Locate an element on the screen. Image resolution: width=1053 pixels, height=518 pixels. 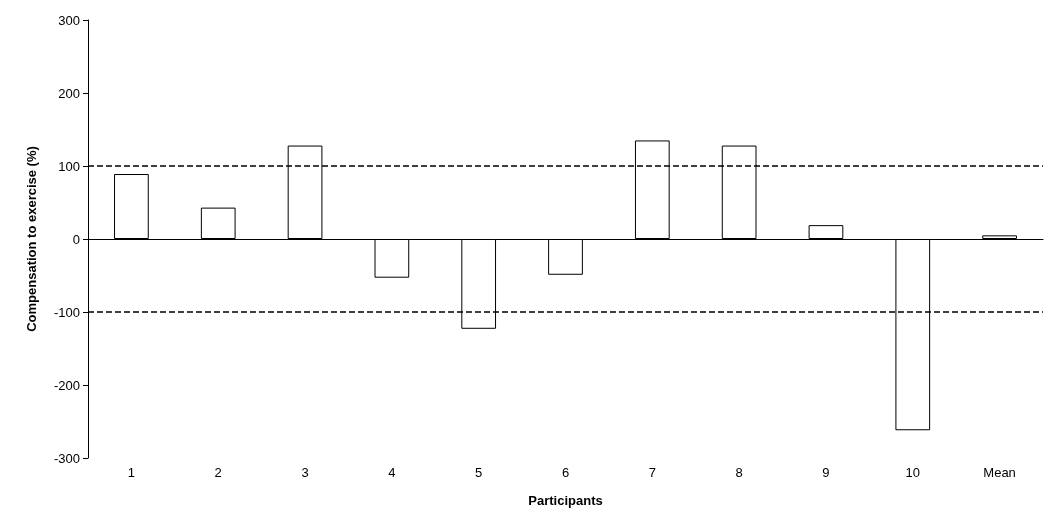
x-tick-label: 10 is located at coordinates (913, 472).